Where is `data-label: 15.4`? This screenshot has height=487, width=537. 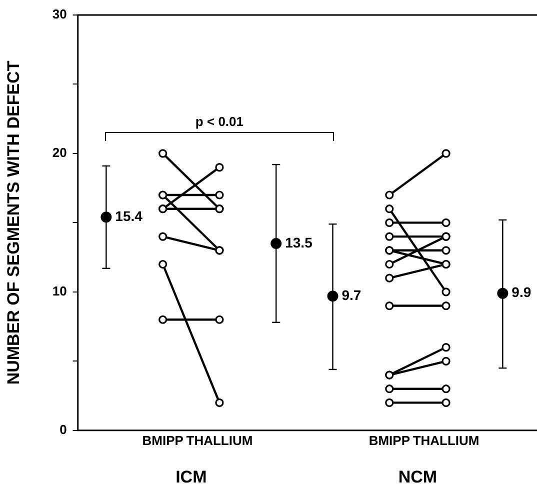 data-label: 15.4 is located at coordinates (129, 216).